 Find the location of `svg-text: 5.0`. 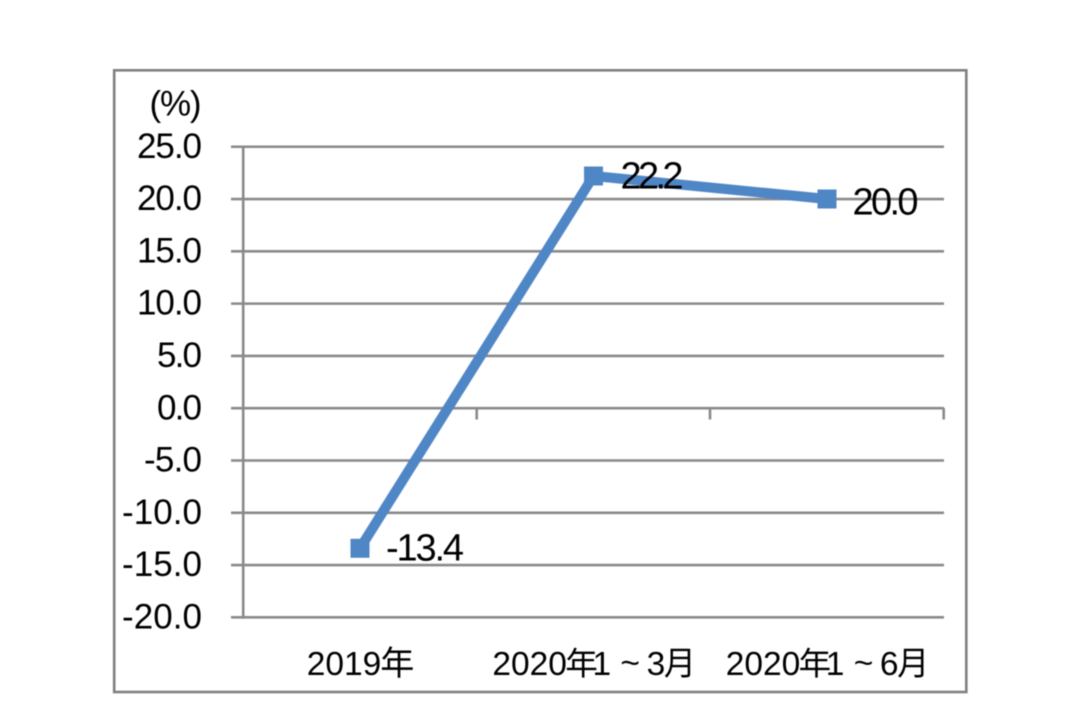

svg-text: 5.0 is located at coordinates (179, 355).